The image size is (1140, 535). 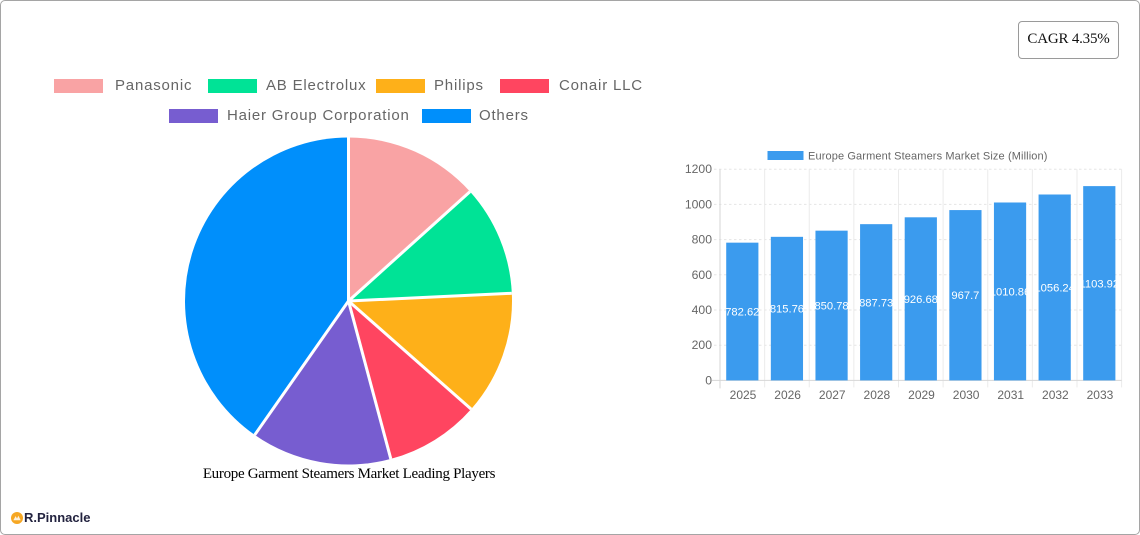 What do you see at coordinates (708, 380) in the screenshot?
I see `svg-text: 0` at bounding box center [708, 380].